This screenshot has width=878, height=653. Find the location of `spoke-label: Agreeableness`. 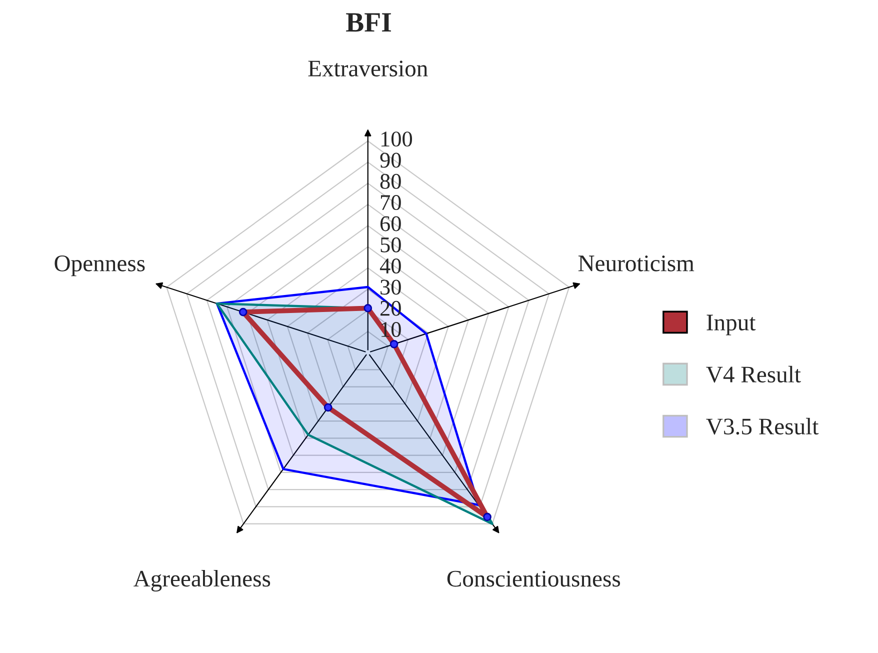

spoke-label: Agreeableness is located at coordinates (202, 581).